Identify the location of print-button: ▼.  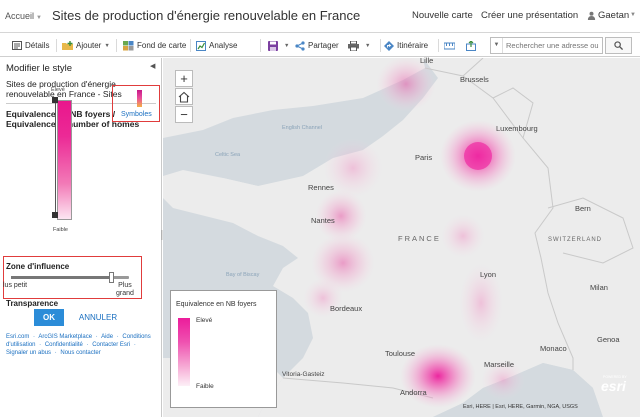
(359, 45).